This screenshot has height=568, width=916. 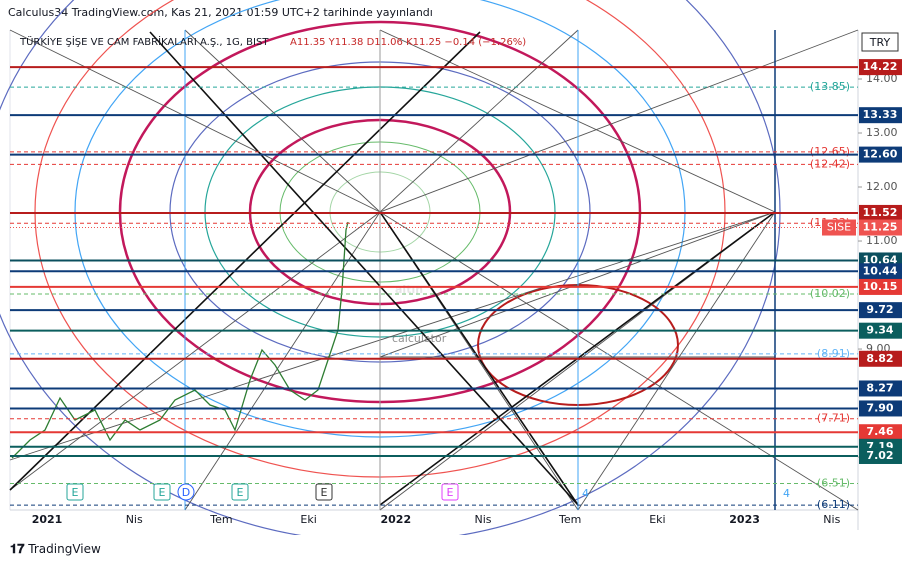 I want to click on footer: 𝟏𝟕 TradingView, so click(x=55, y=549).